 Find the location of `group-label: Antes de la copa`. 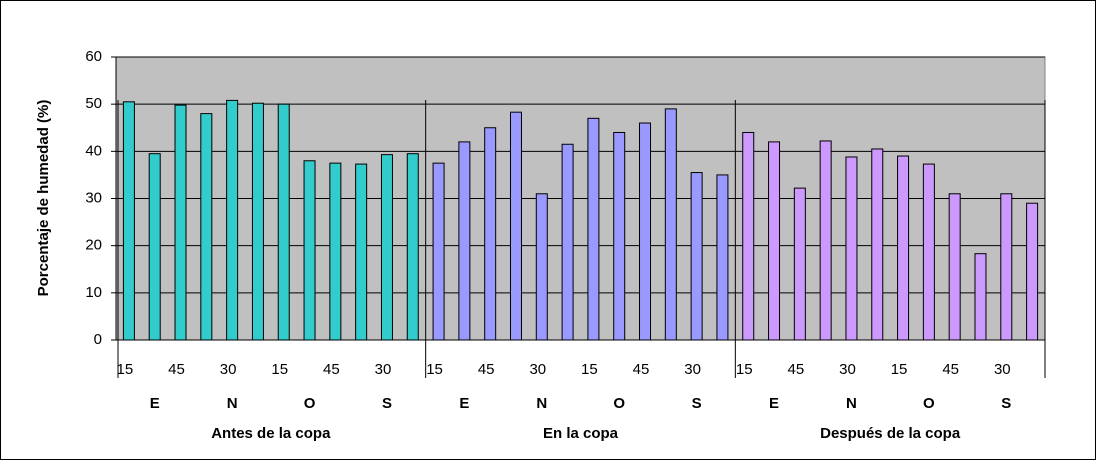

group-label: Antes de la copa is located at coordinates (271, 433).